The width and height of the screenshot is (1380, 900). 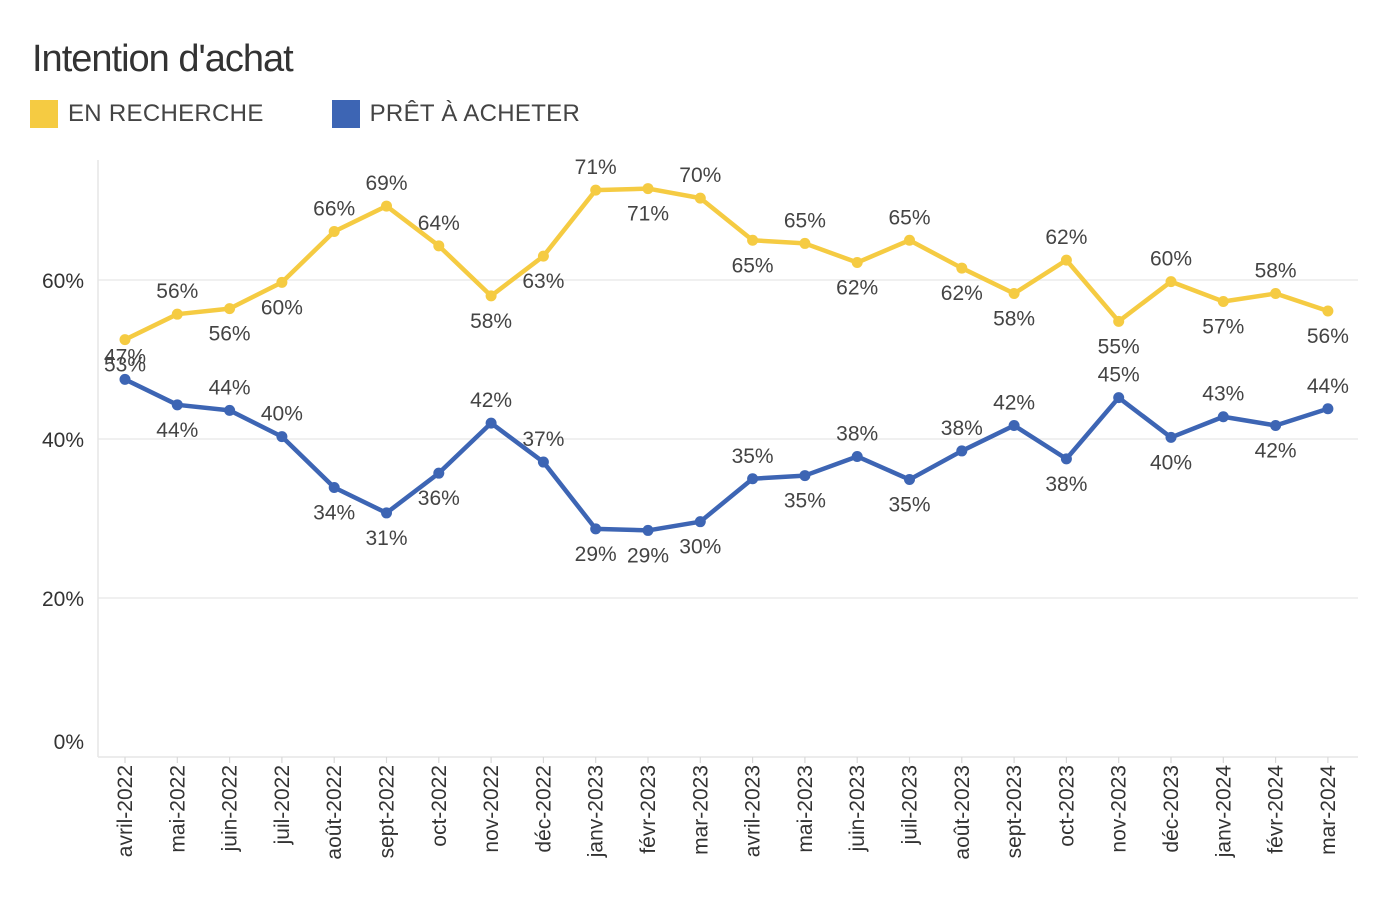 I want to click on x-tick-label: nov-2022, so click(x=491, y=809).